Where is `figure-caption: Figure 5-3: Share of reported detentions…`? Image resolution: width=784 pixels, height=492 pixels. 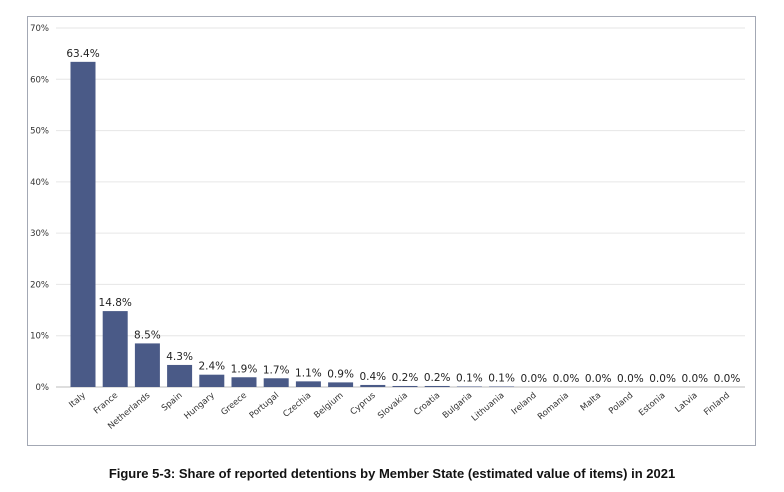
figure-caption: Figure 5-3: Share of reported detentions… is located at coordinates (392, 473).